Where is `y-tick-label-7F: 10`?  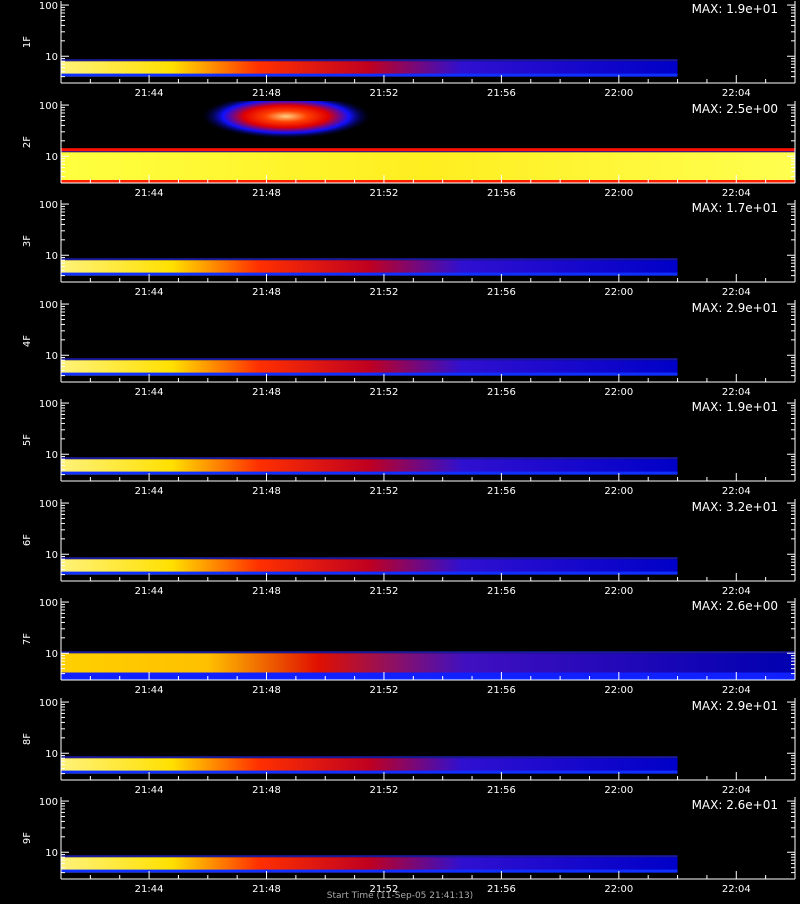
y-tick-label-7F: 10 is located at coordinates (51, 654).